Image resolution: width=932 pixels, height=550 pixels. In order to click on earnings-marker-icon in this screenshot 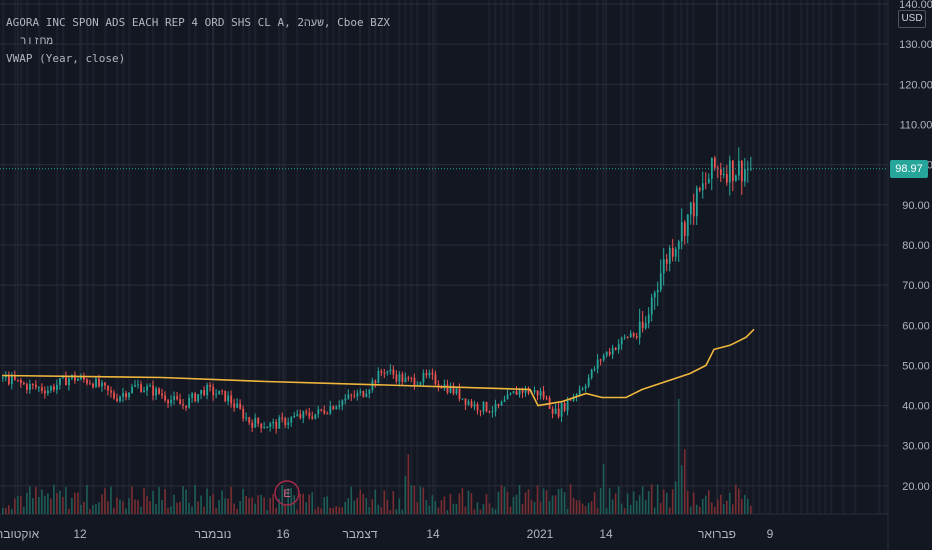, I will do `click(287, 493)`.